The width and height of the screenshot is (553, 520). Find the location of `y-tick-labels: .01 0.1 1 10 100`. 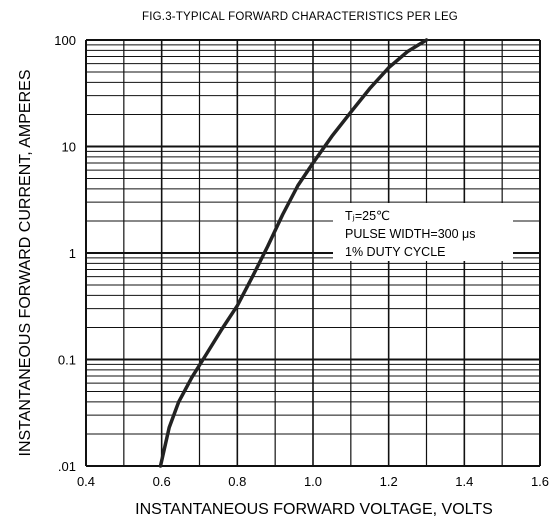

y-tick-labels: .01 0.1 1 10 100 is located at coordinates (65, 253).